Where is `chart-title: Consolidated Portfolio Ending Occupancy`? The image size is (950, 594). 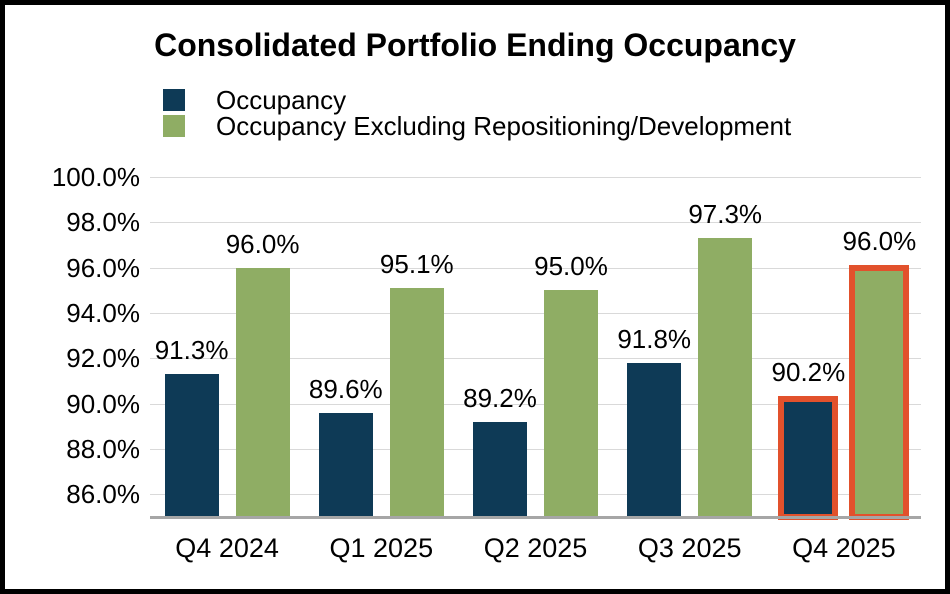
chart-title: Consolidated Portfolio Ending Occupancy is located at coordinates (475, 45).